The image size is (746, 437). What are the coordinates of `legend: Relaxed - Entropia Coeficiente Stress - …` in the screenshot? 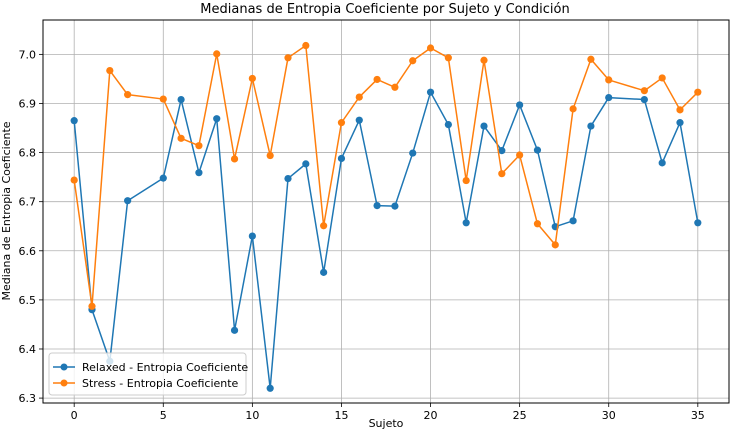 It's located at (148, 374).